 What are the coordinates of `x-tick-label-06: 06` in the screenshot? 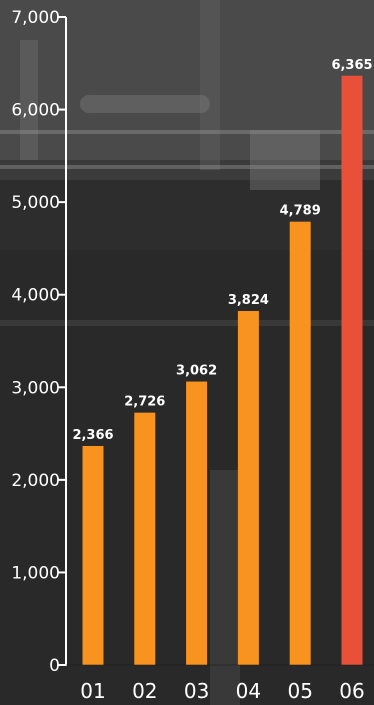 It's located at (351, 691).